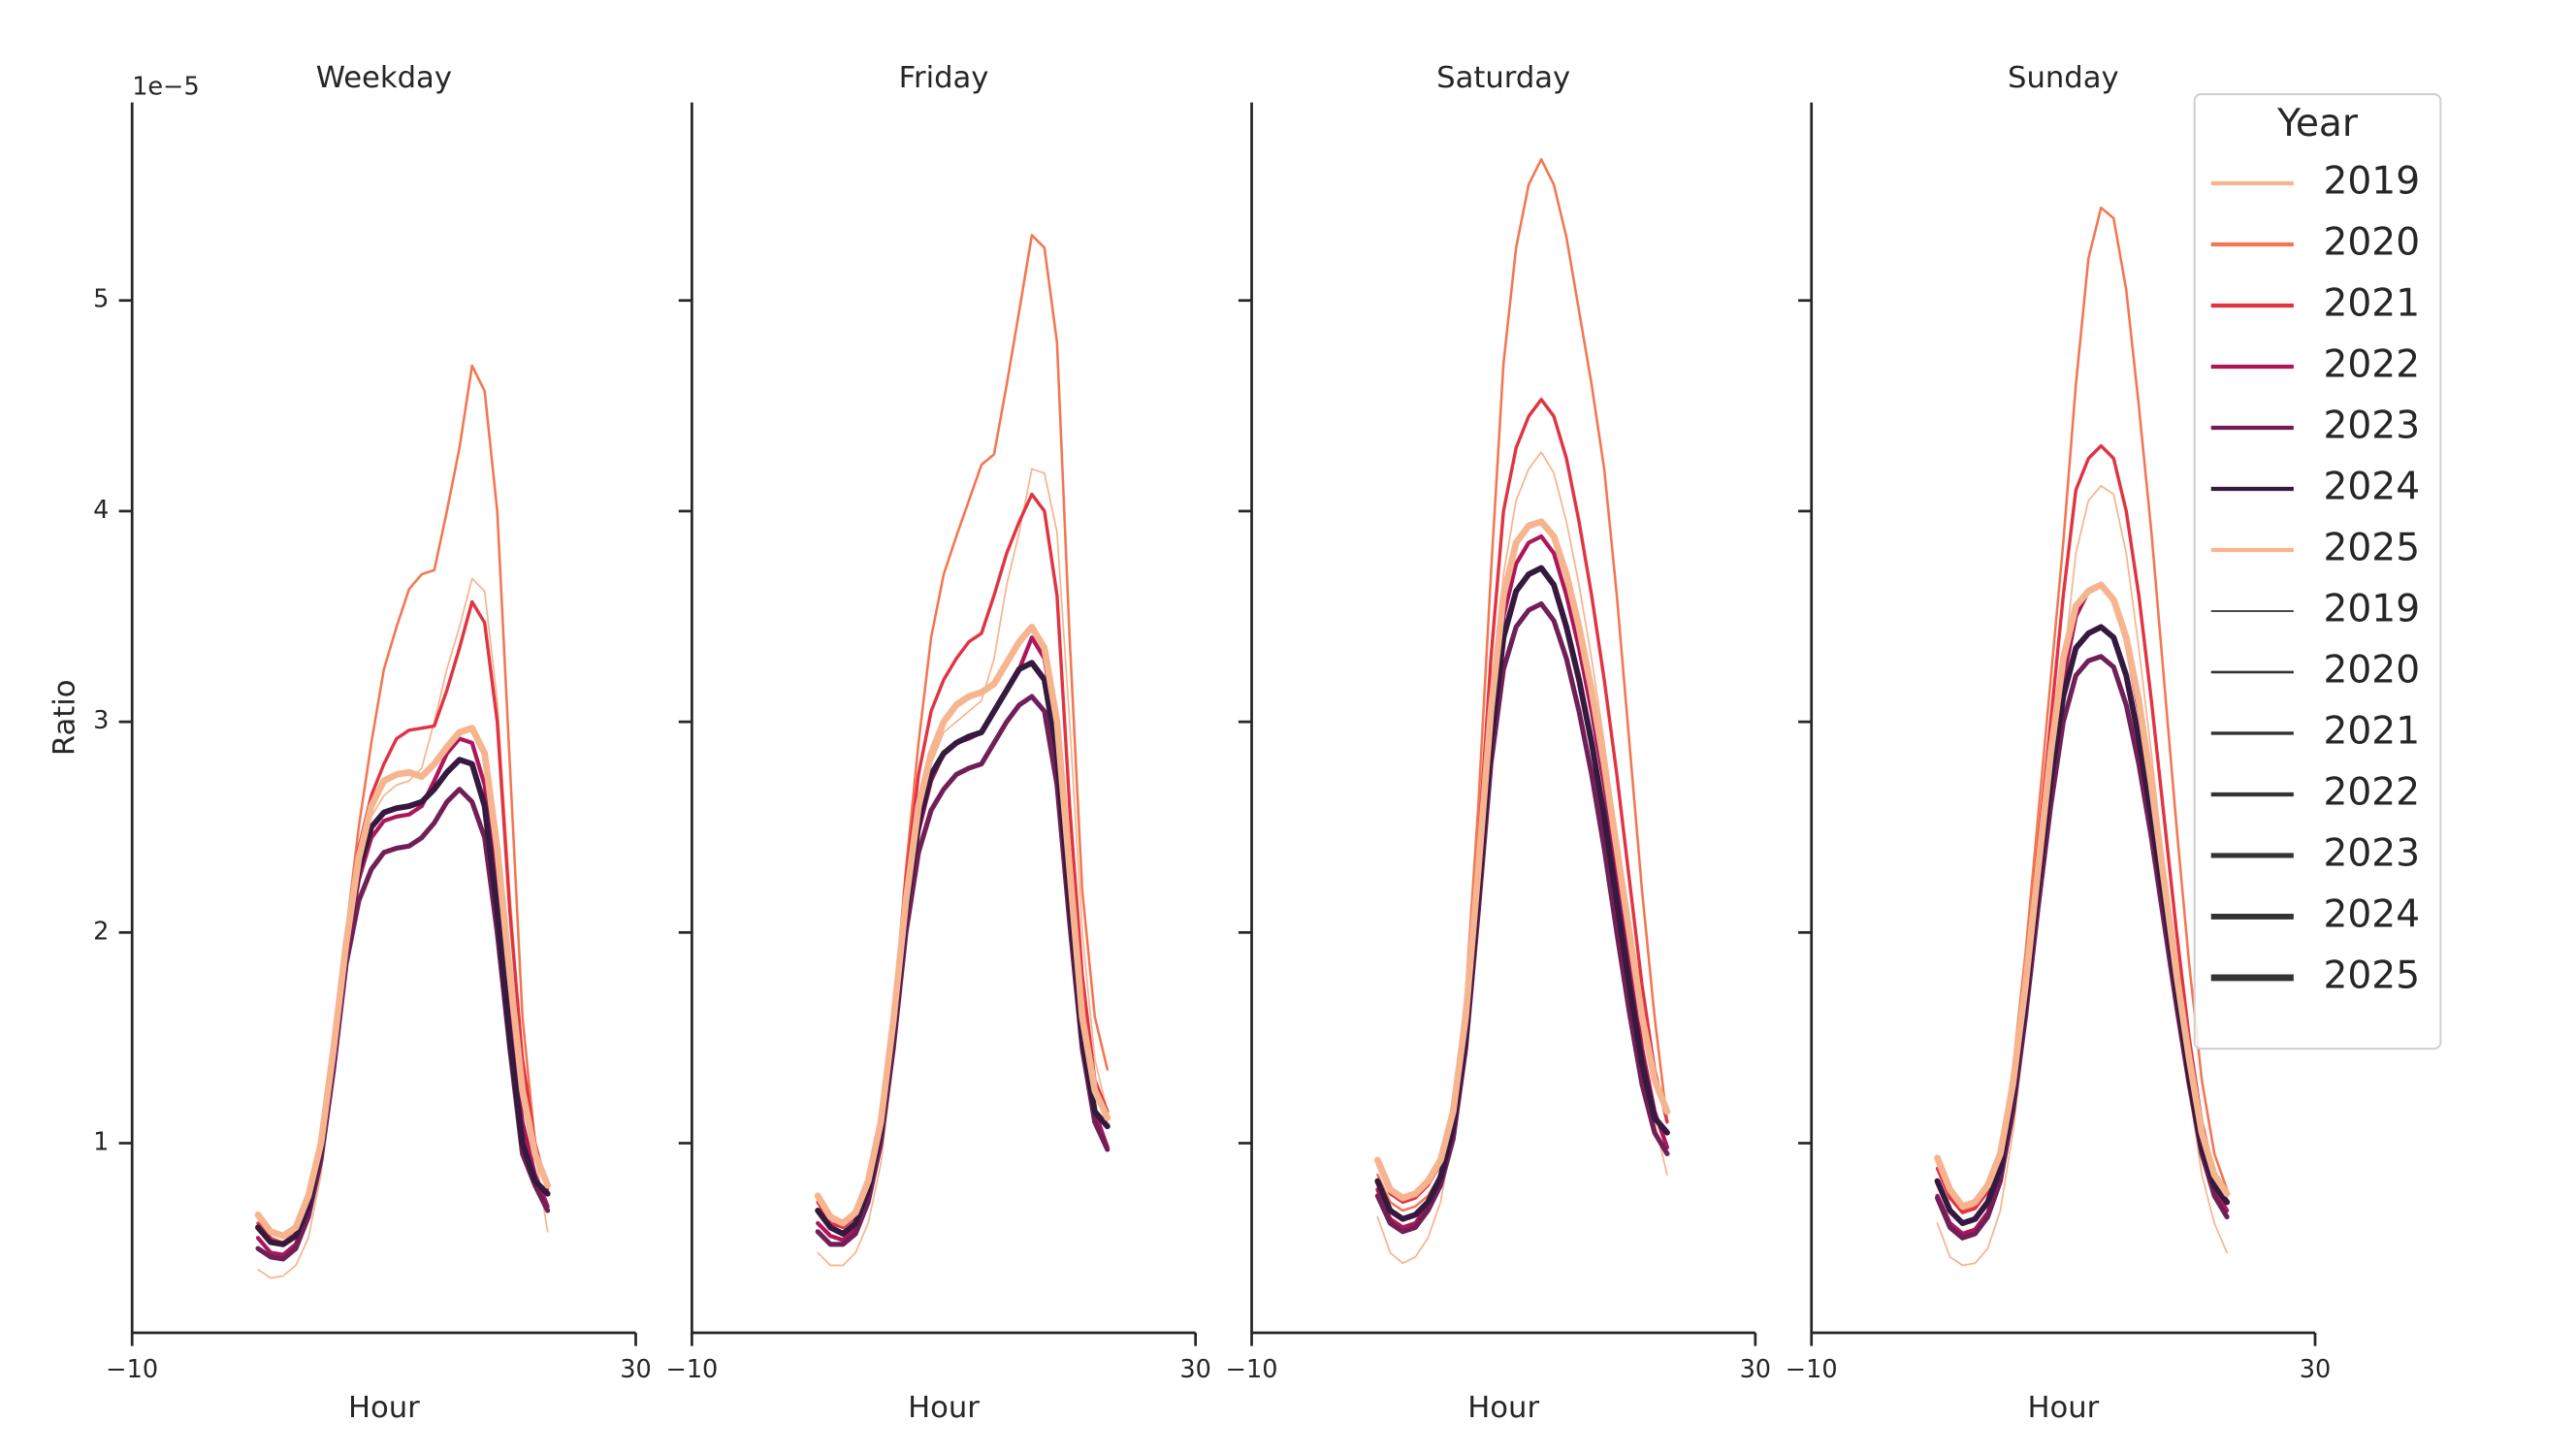 The height and width of the screenshot is (1455, 2576). What do you see at coordinates (2372, 914) in the screenshot?
I see `legend-size-label: 2024` at bounding box center [2372, 914].